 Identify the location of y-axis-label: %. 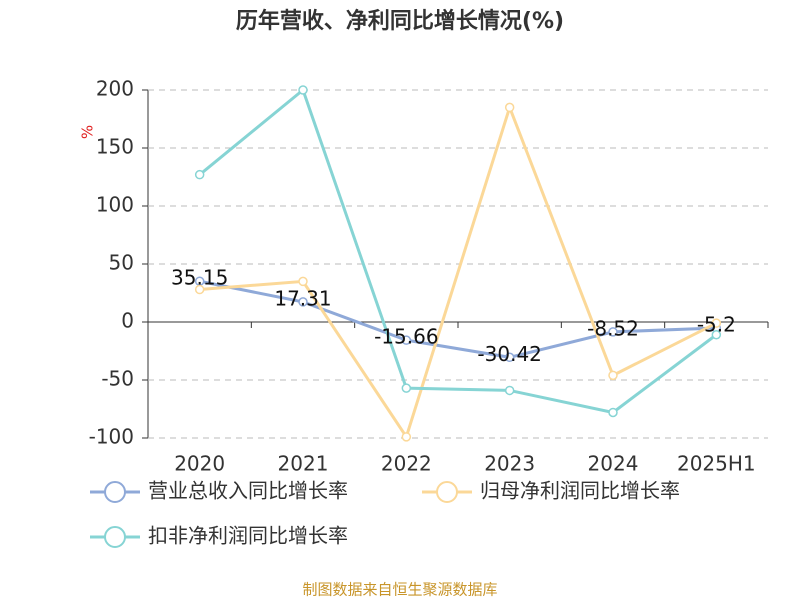
(88, 132).